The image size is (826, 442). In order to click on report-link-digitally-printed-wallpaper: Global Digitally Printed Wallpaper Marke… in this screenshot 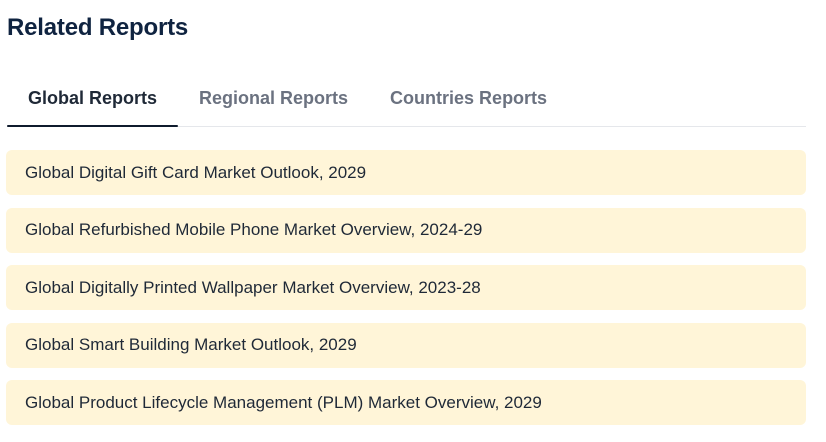, I will do `click(406, 287)`.